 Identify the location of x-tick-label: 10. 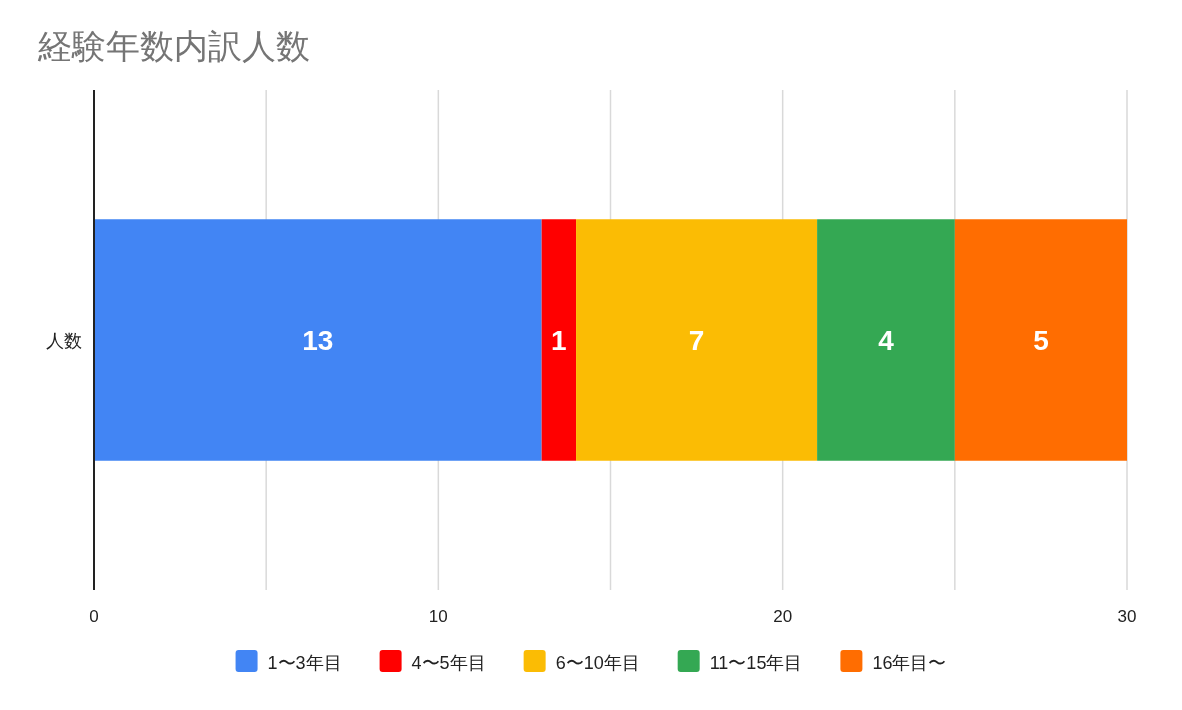
(438, 616).